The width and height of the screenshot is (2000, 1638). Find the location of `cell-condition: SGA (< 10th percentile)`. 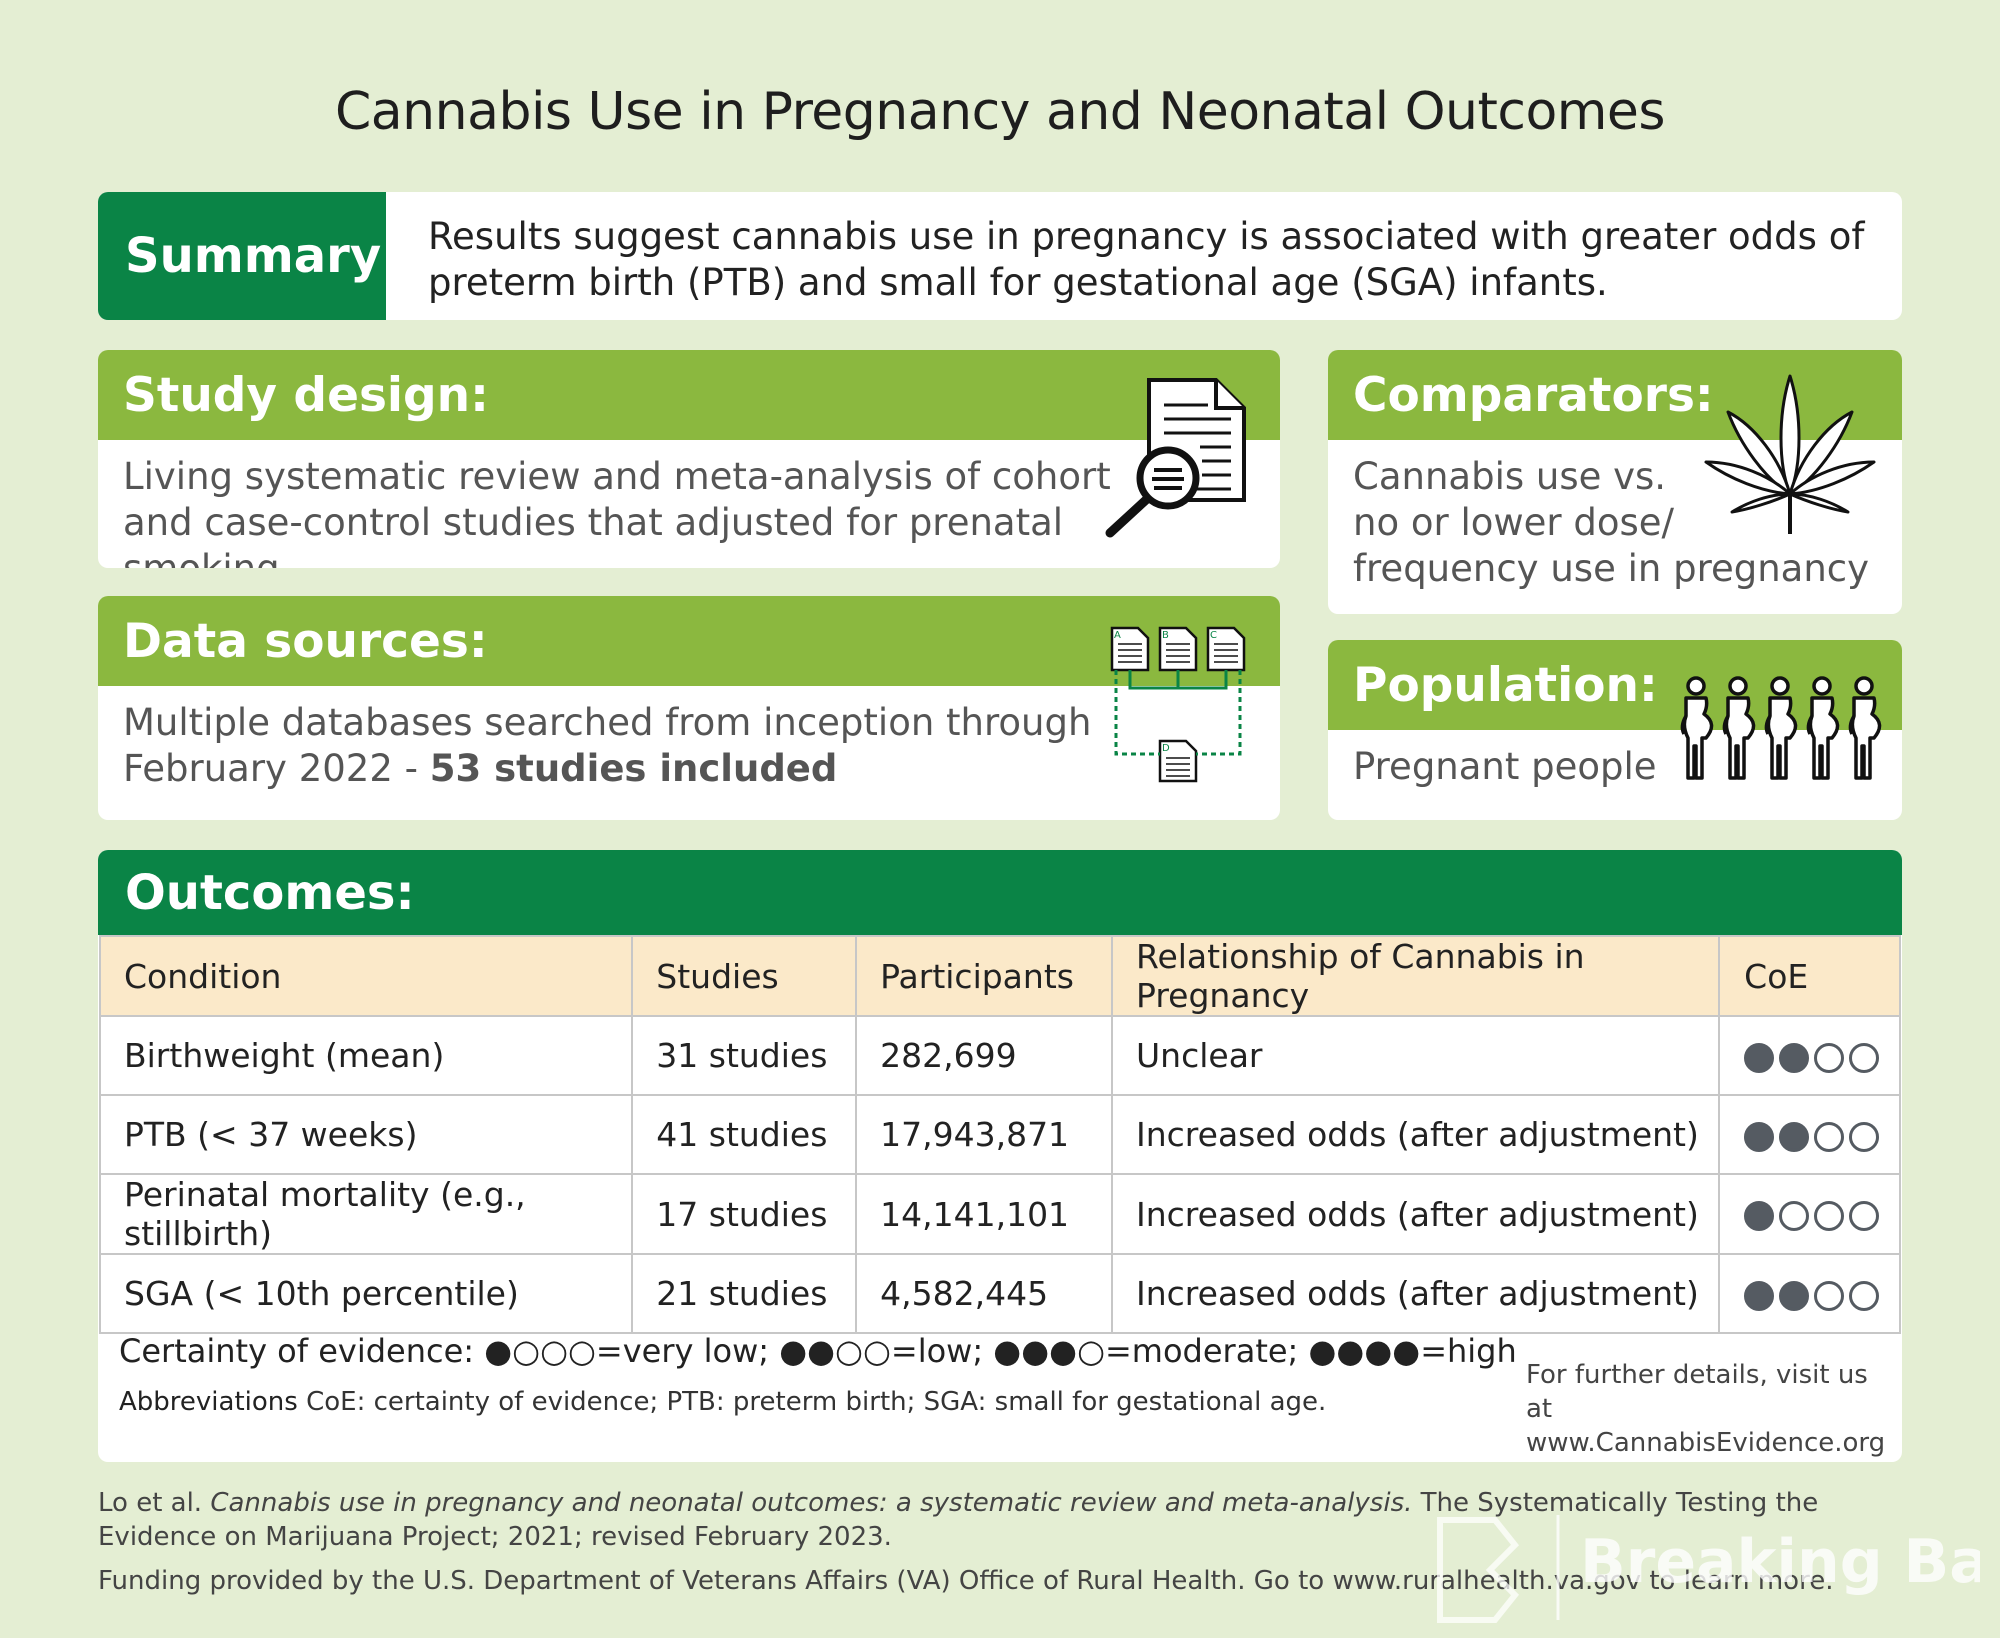

cell-condition: SGA (< 10th percentile) is located at coordinates (366, 1293).